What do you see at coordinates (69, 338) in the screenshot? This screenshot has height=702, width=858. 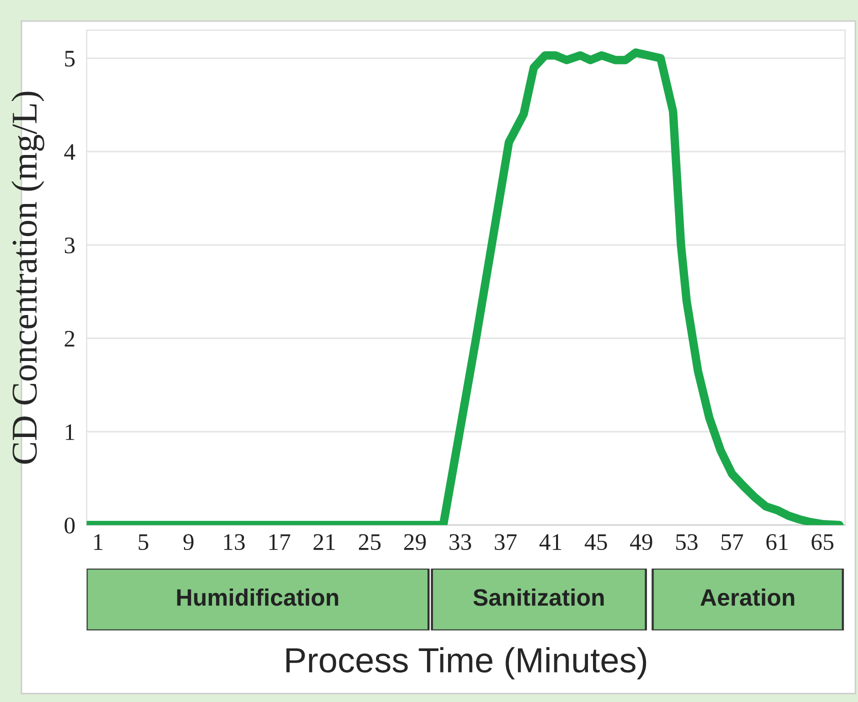 I see `y-tick-label: 2` at bounding box center [69, 338].